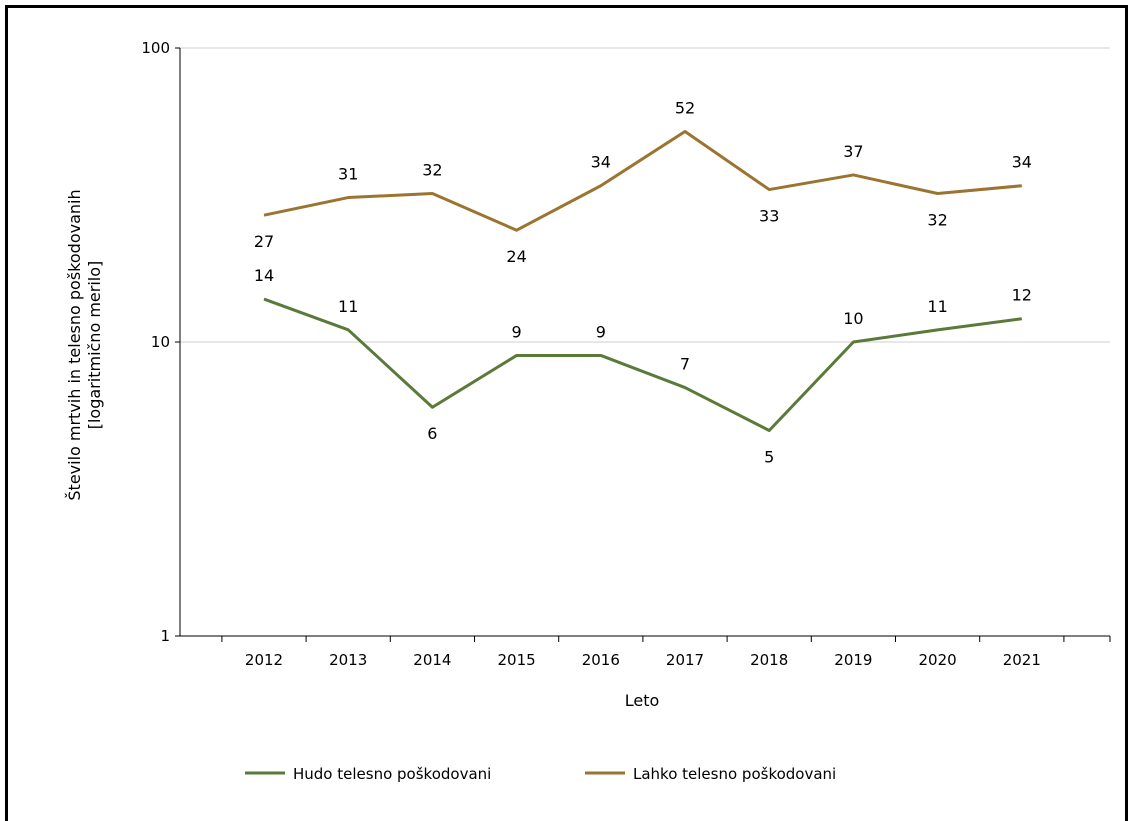 This screenshot has width=1135, height=821. Describe the element at coordinates (516, 256) in the screenshot. I see `data-label: 24` at that location.